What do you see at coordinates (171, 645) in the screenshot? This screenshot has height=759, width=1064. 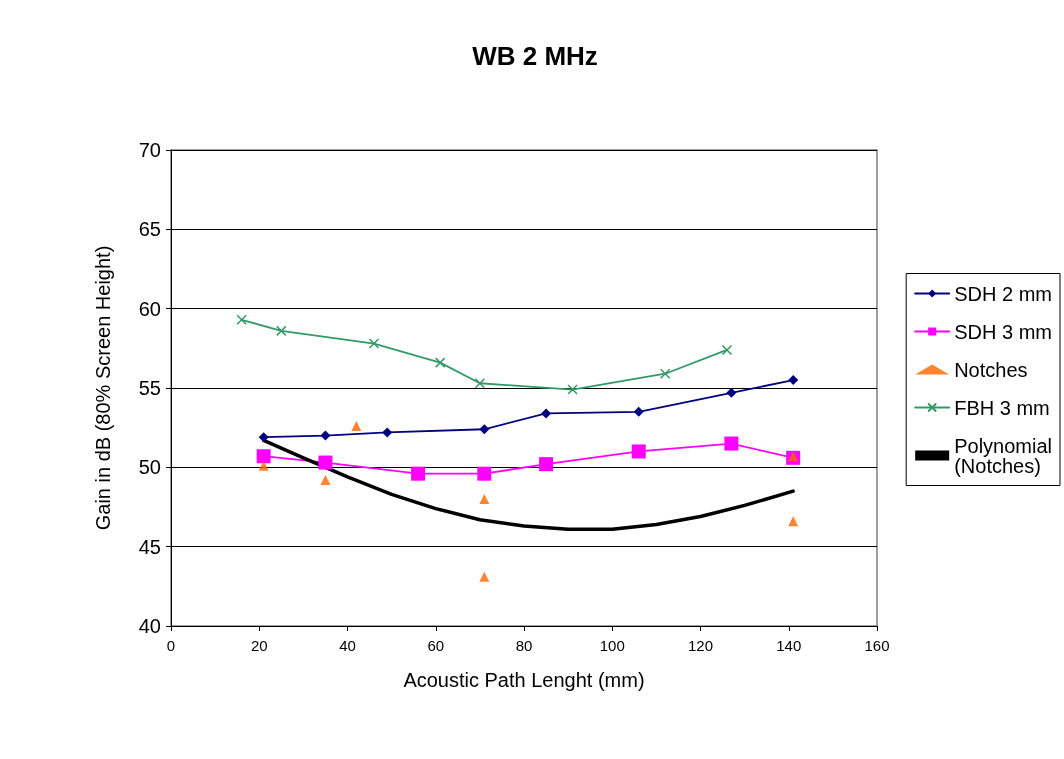 I see `x-tick-label: 0` at bounding box center [171, 645].